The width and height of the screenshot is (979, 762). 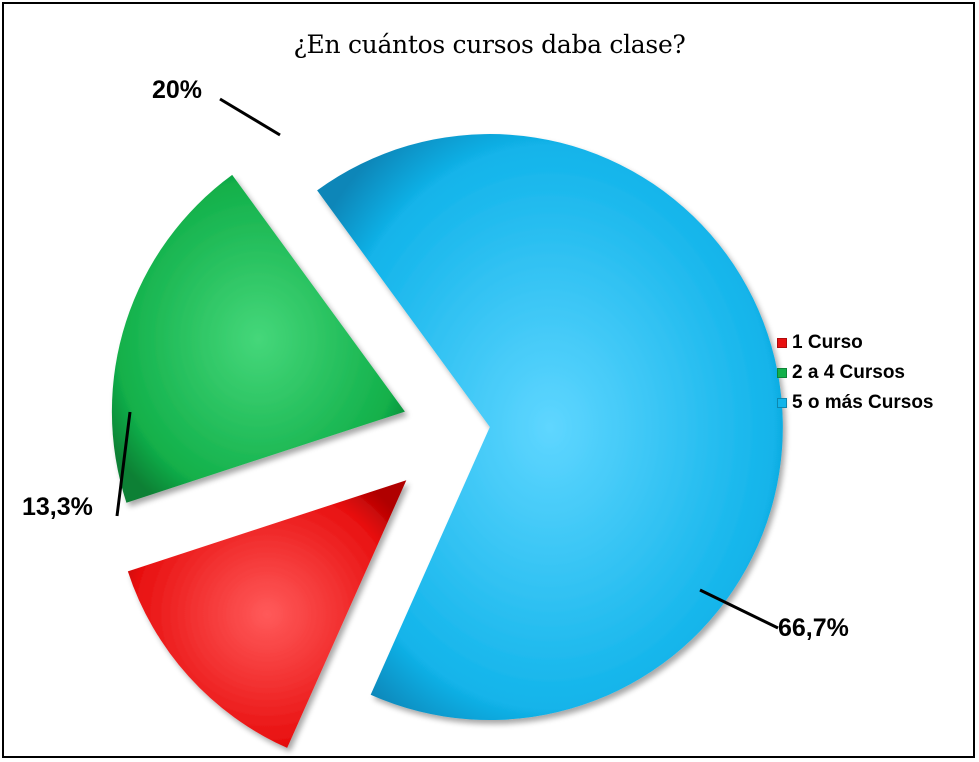 I want to click on chart-title: ¿En cuántos cursos daba clase?, so click(x=489, y=44).